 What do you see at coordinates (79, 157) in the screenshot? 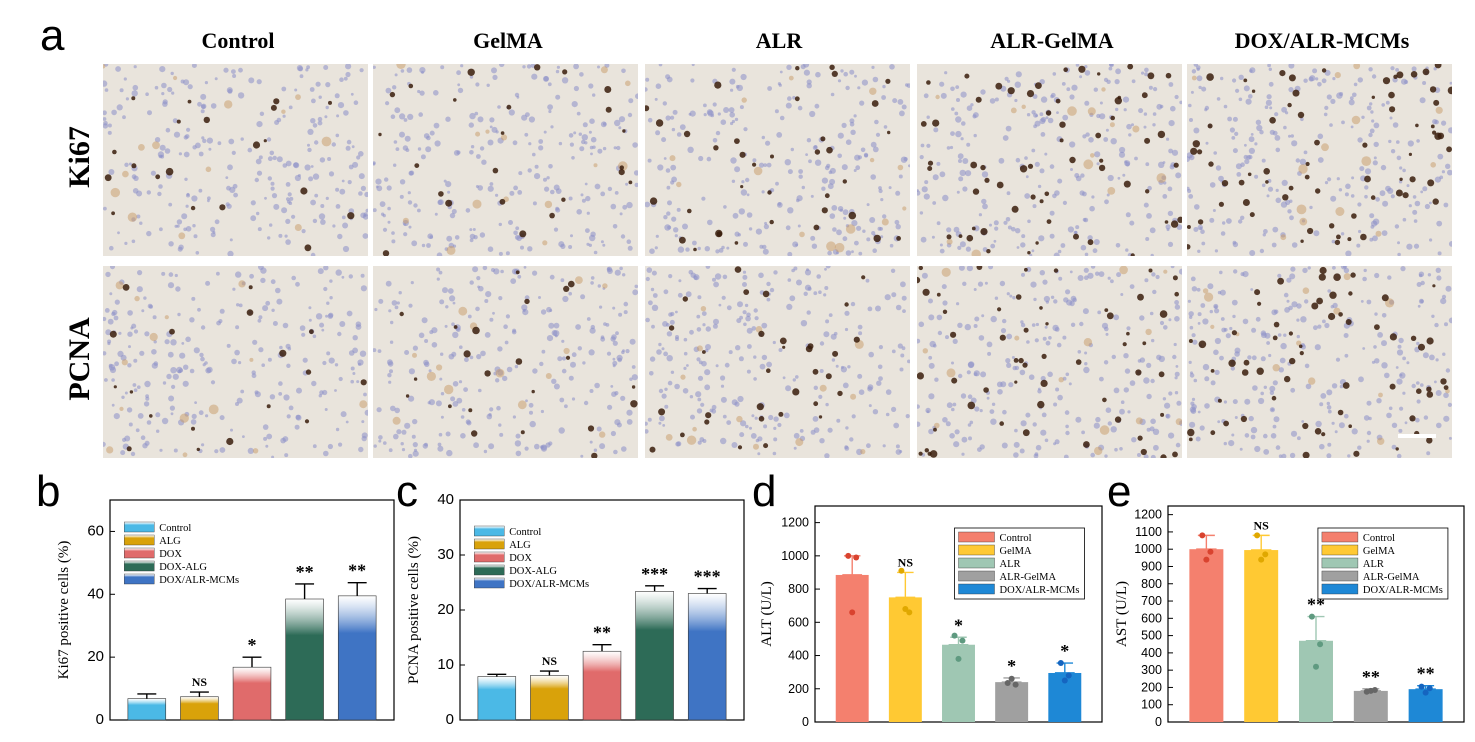
I see `row-header-ki67: Ki67` at bounding box center [79, 157].